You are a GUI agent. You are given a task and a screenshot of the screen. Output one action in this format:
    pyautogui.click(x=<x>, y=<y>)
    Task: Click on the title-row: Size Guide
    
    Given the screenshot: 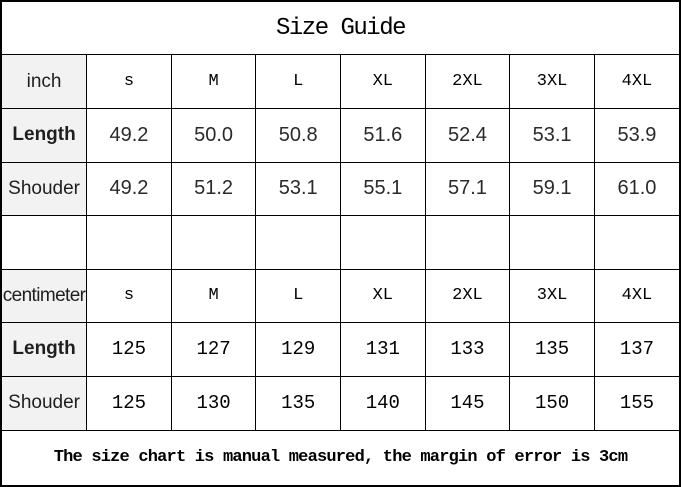 What is the action you would take?
    pyautogui.click(x=340, y=28)
    